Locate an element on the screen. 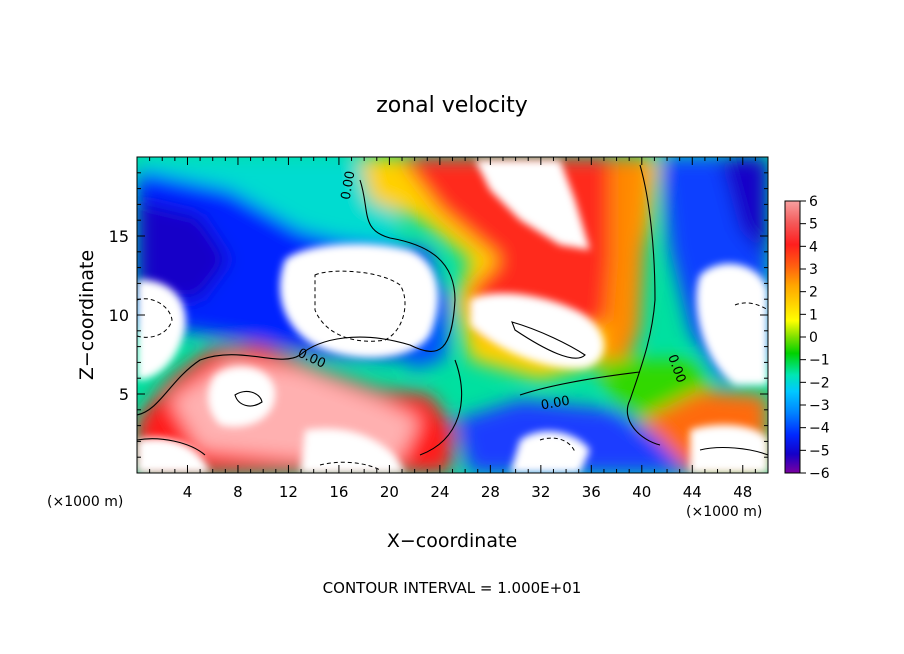 The image size is (904, 654). colorbar-tick-label: −5 is located at coordinates (819, 451).